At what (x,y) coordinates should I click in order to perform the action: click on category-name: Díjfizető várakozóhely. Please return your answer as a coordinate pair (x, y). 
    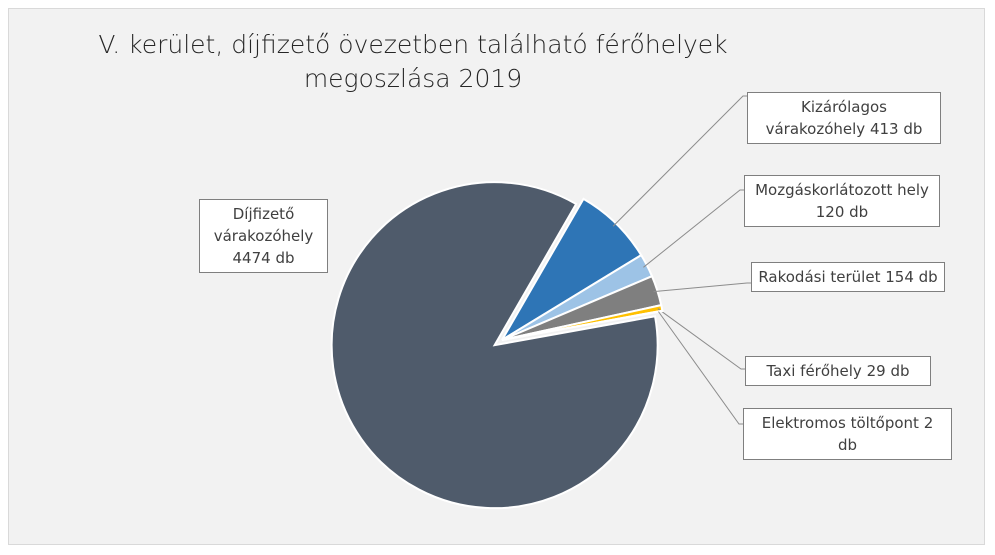
    Looking at the image, I should click on (263, 225).